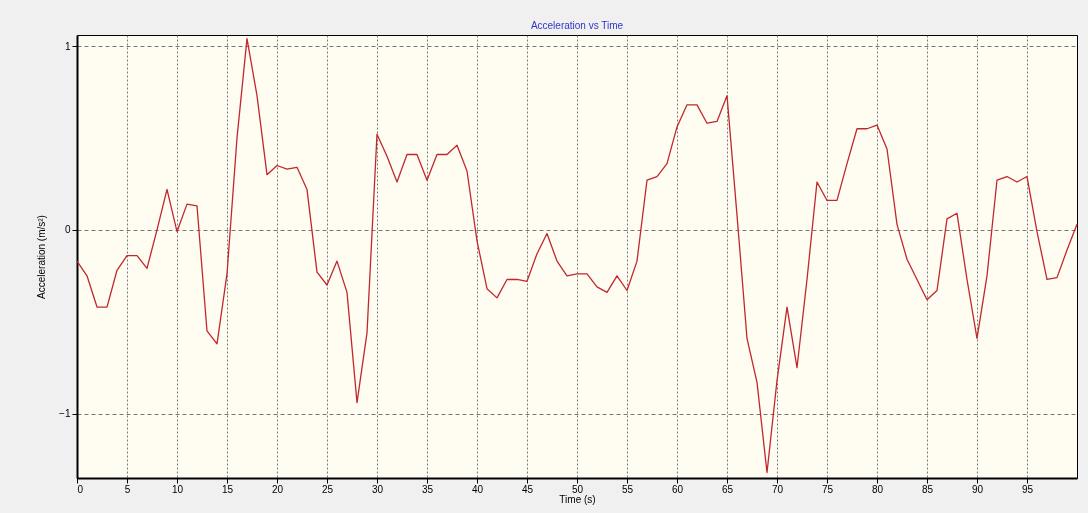  What do you see at coordinates (67, 230) in the screenshot?
I see `y-tick-label: 0` at bounding box center [67, 230].